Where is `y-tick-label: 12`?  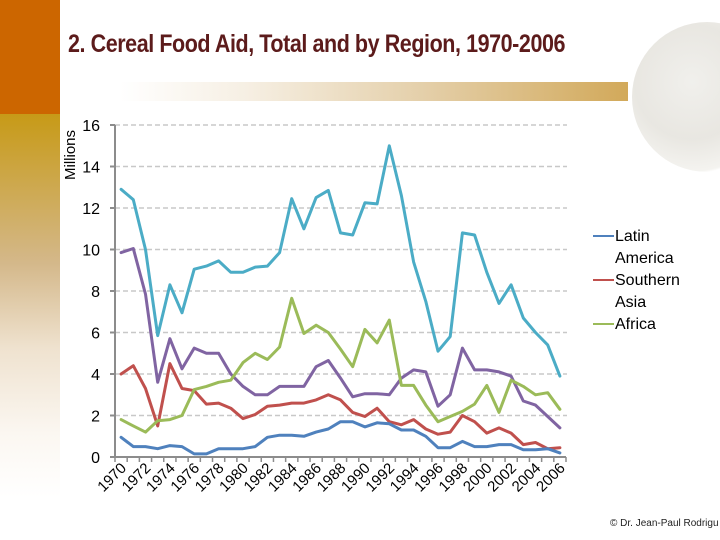 y-tick-label: 12 is located at coordinates (91, 209).